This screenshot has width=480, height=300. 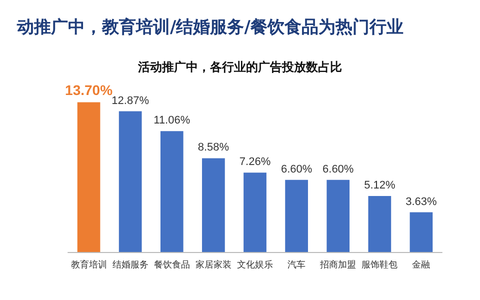 I want to click on x-tick-label: 文化娱乐, so click(x=255, y=265).